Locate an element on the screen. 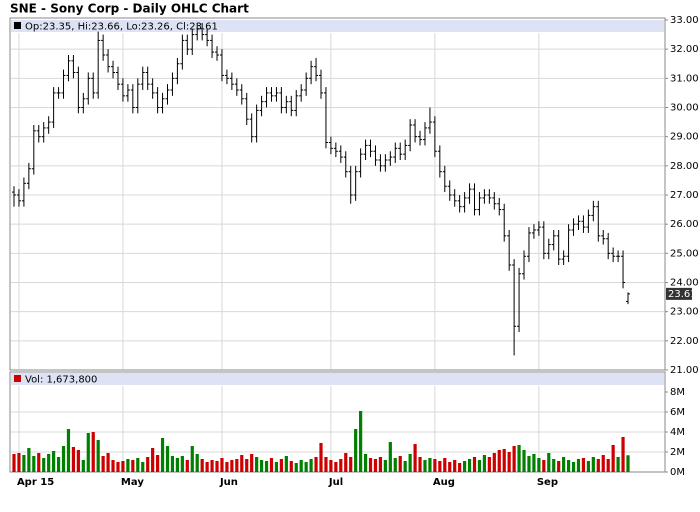 This screenshot has width=700, height=512. y-tick-label: 23.00 is located at coordinates (684, 312).